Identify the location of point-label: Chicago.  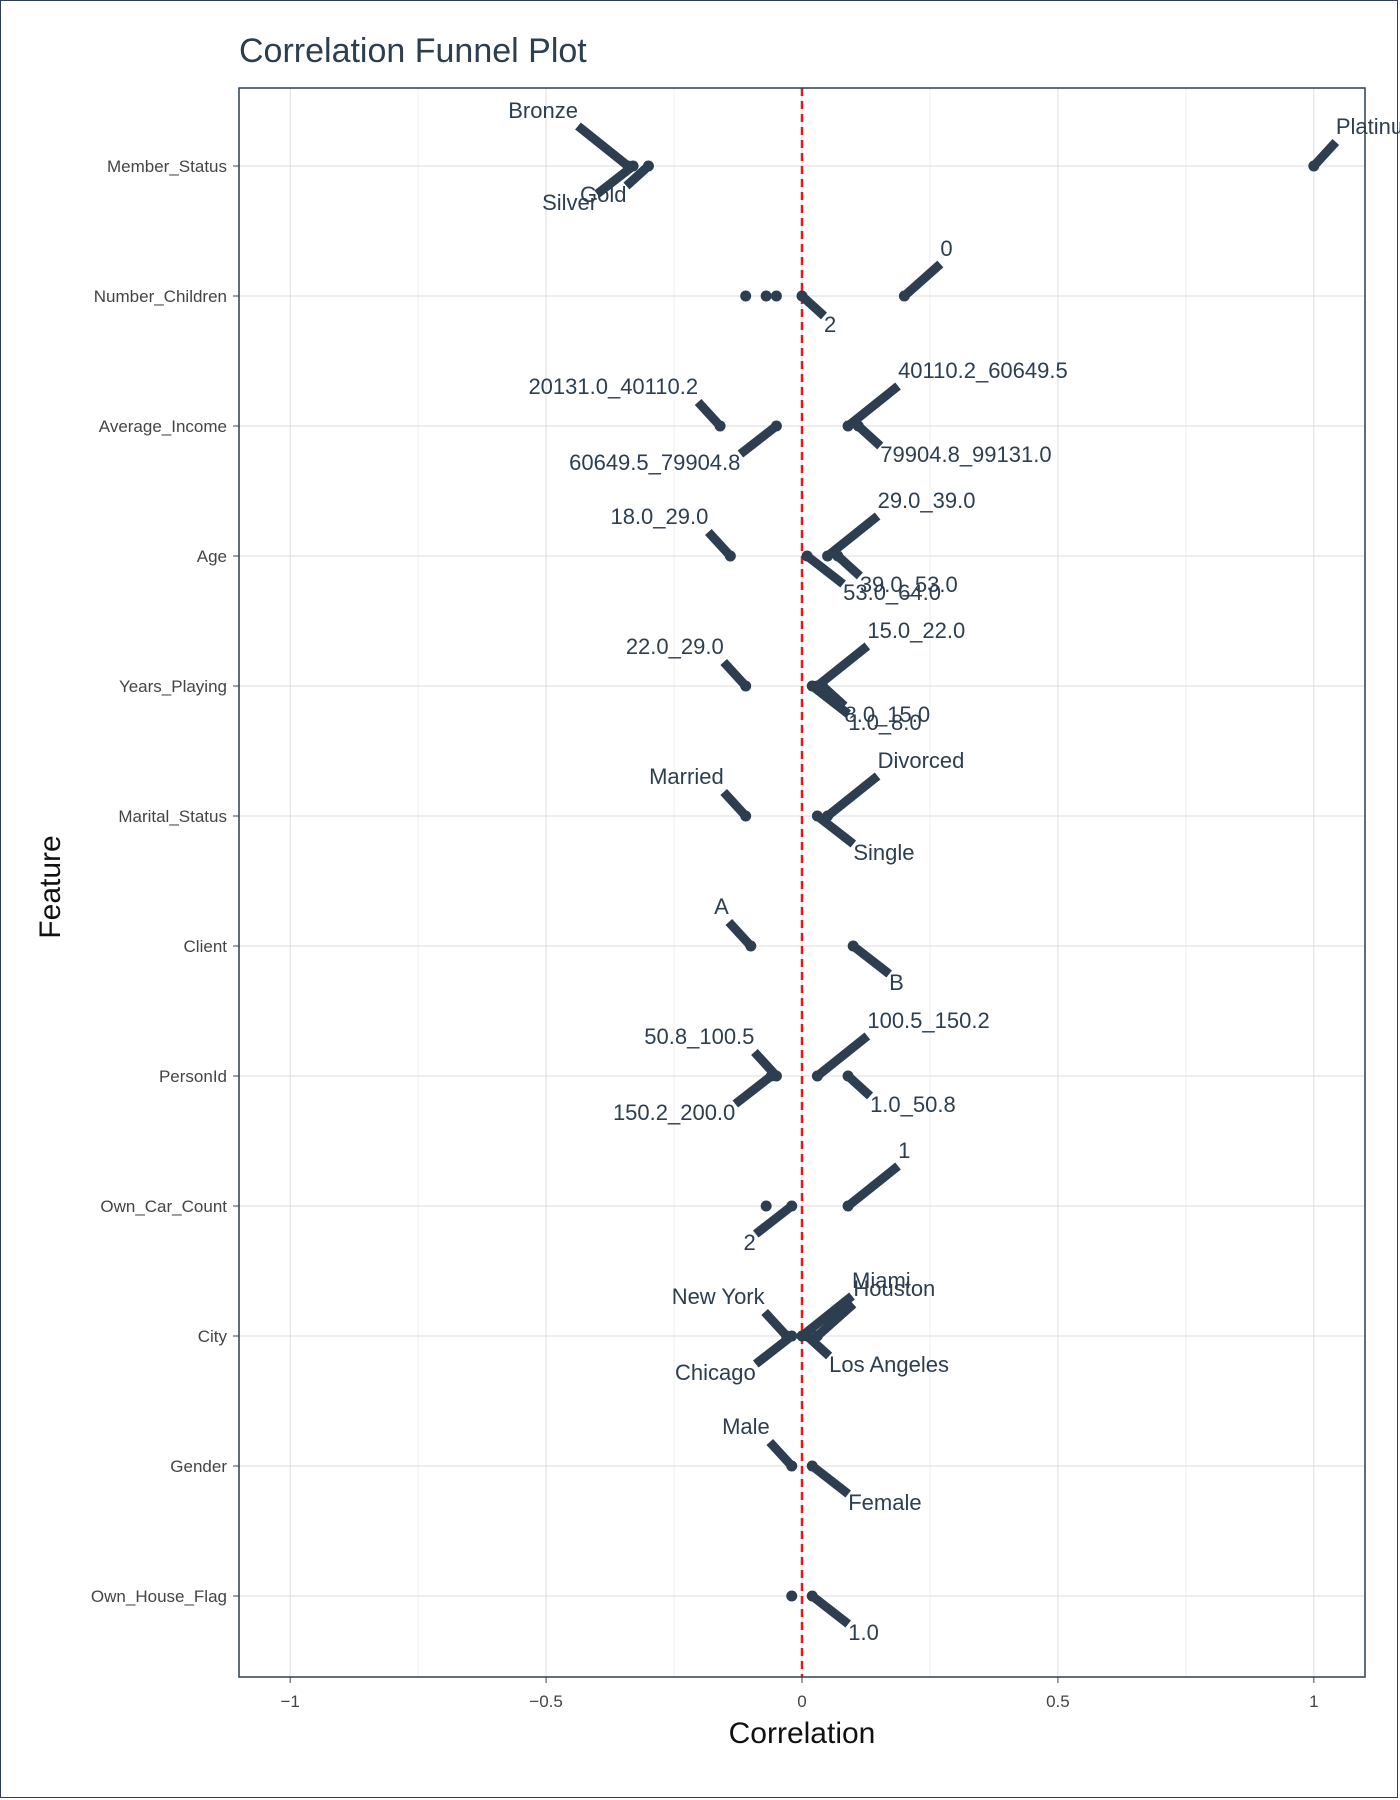
(715, 1372).